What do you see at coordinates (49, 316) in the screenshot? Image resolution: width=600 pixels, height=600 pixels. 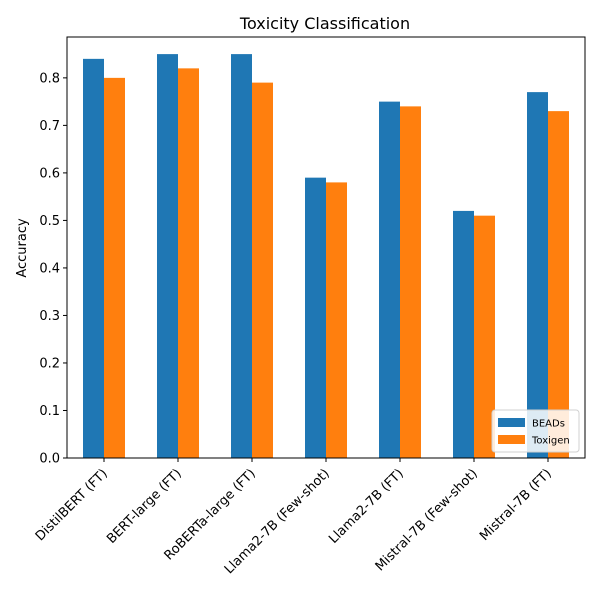 I see `y-tick-label: 0.3` at bounding box center [49, 316].